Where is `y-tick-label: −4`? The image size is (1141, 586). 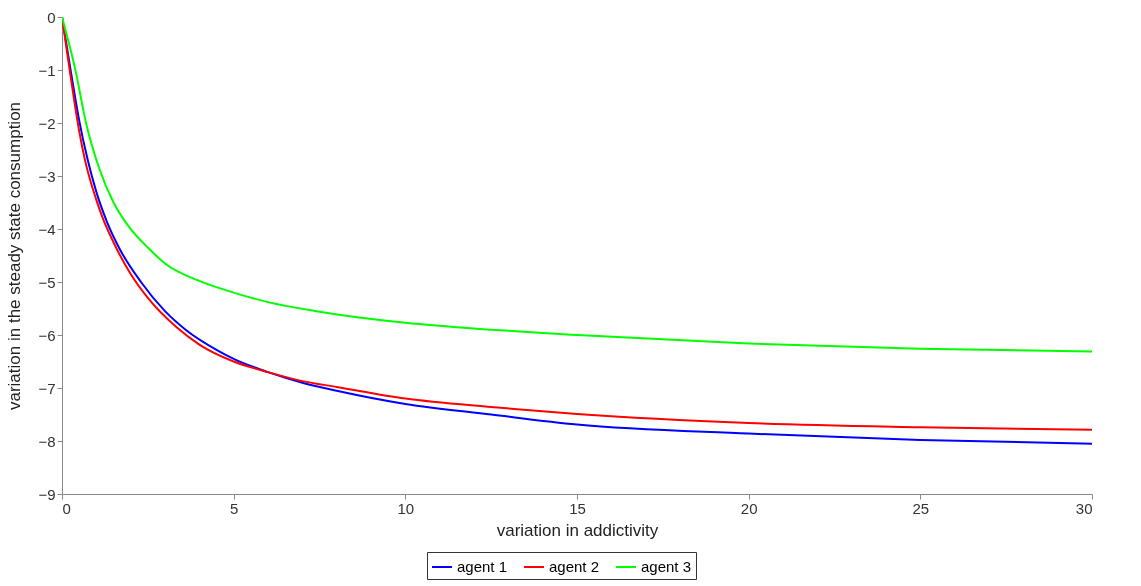 y-tick-label: −4 is located at coordinates (47, 229).